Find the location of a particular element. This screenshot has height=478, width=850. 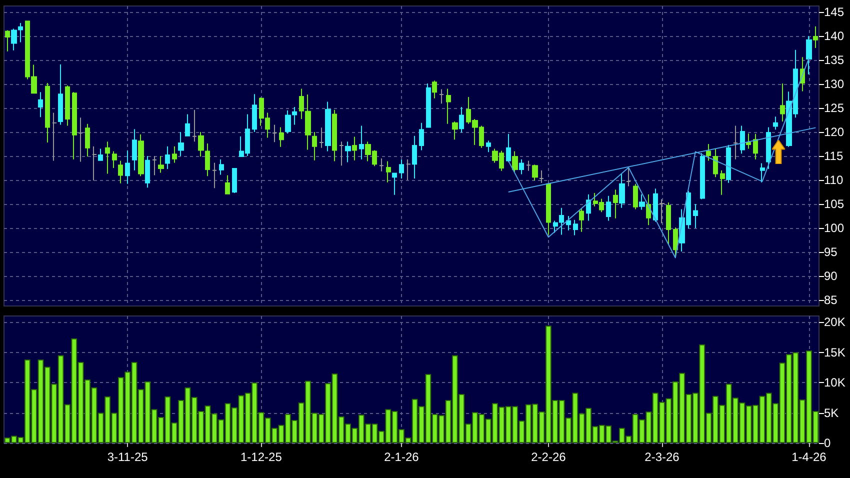

y-tick-label: 145 is located at coordinates (834, 12).